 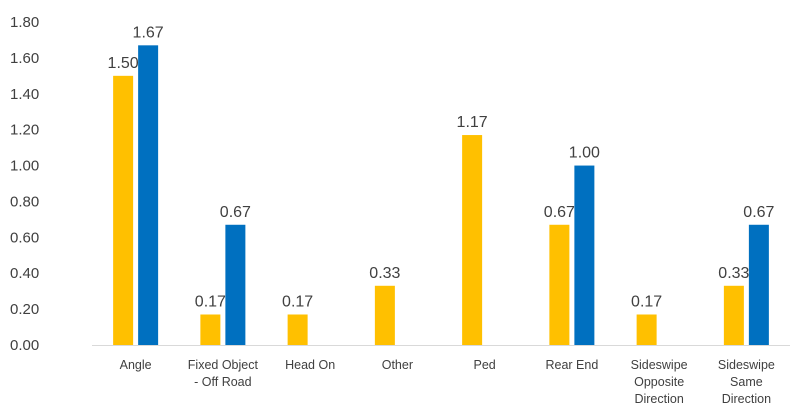 What do you see at coordinates (24, 345) in the screenshot?
I see `y-tick-label: 0.00` at bounding box center [24, 345].